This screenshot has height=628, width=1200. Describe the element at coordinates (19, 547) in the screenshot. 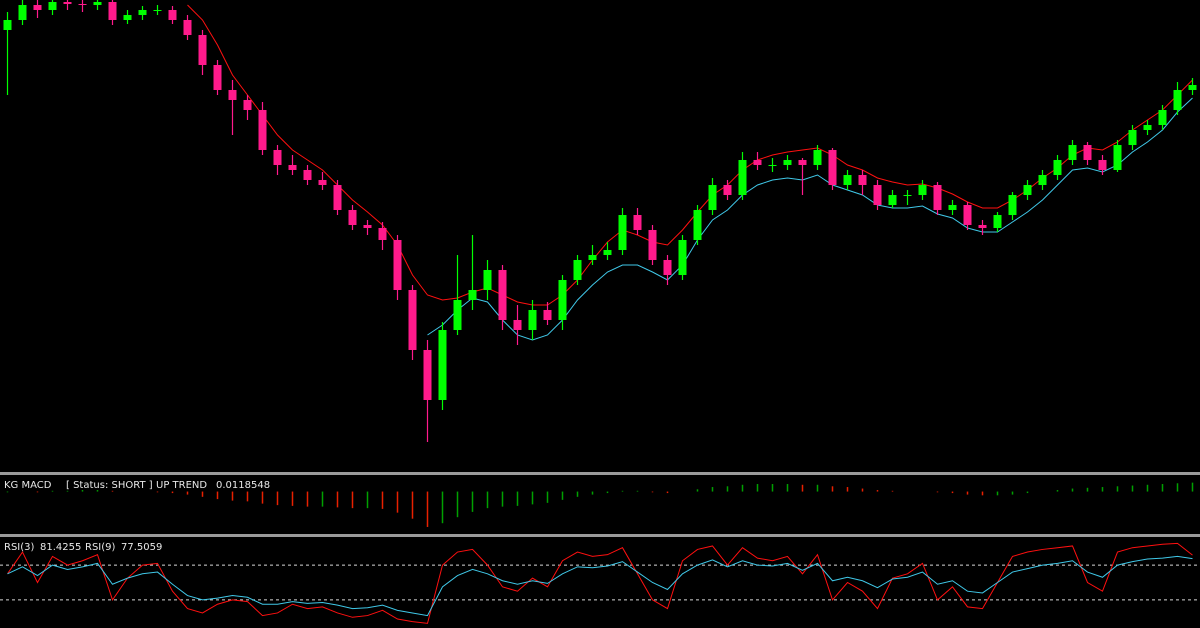

I see `legend-label: RSI(3)` at that location.